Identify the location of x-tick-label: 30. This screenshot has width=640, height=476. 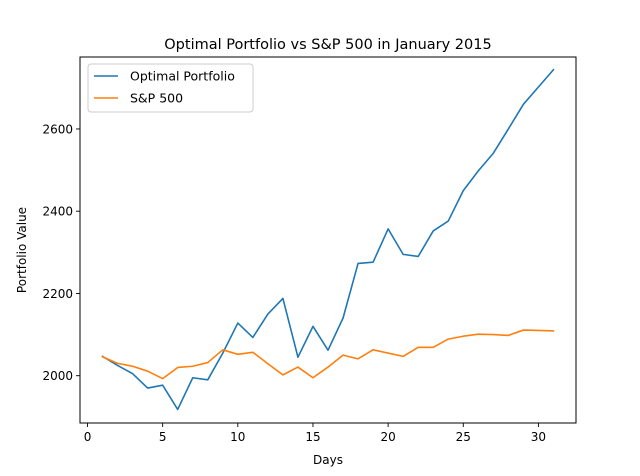
(538, 437).